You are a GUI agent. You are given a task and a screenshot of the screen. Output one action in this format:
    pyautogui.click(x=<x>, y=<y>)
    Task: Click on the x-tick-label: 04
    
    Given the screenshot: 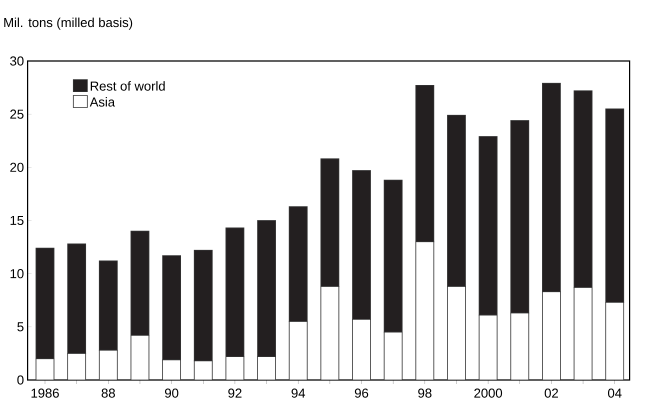 What is the action you would take?
    pyautogui.click(x=615, y=393)
    